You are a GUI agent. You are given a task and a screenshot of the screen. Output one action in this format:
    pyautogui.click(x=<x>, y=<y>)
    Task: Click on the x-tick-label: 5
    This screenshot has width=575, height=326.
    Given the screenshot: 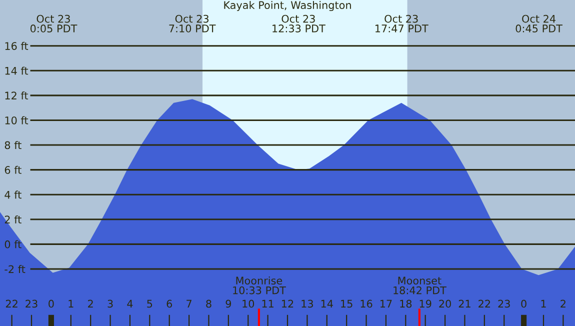 What is the action you would take?
    pyautogui.click(x=149, y=304)
    